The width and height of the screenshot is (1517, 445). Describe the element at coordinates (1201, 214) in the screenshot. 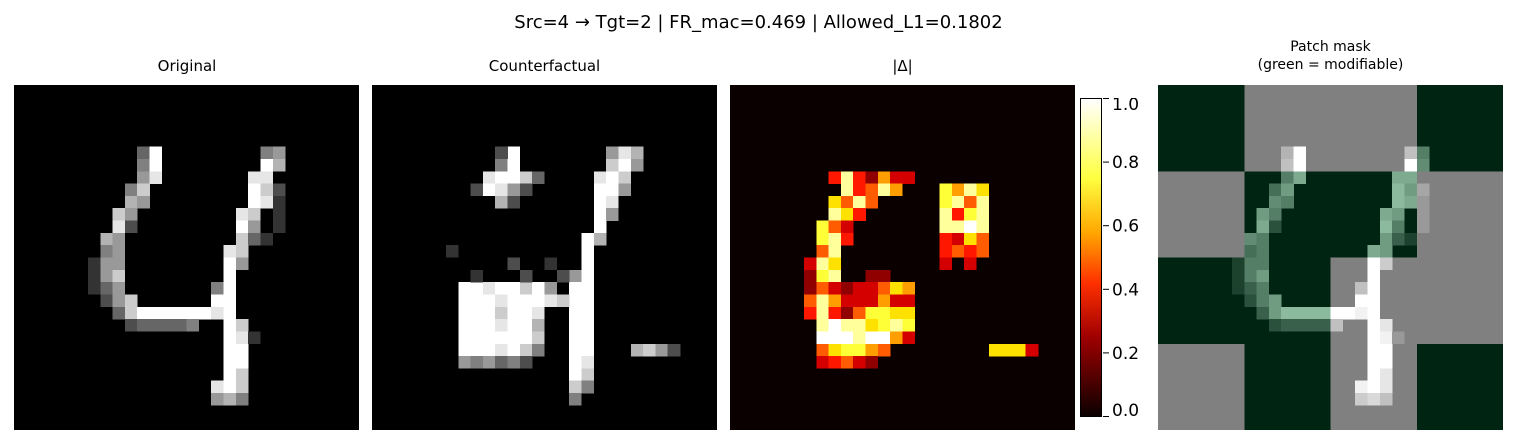

I see `mask-patch-fixed` at that location.